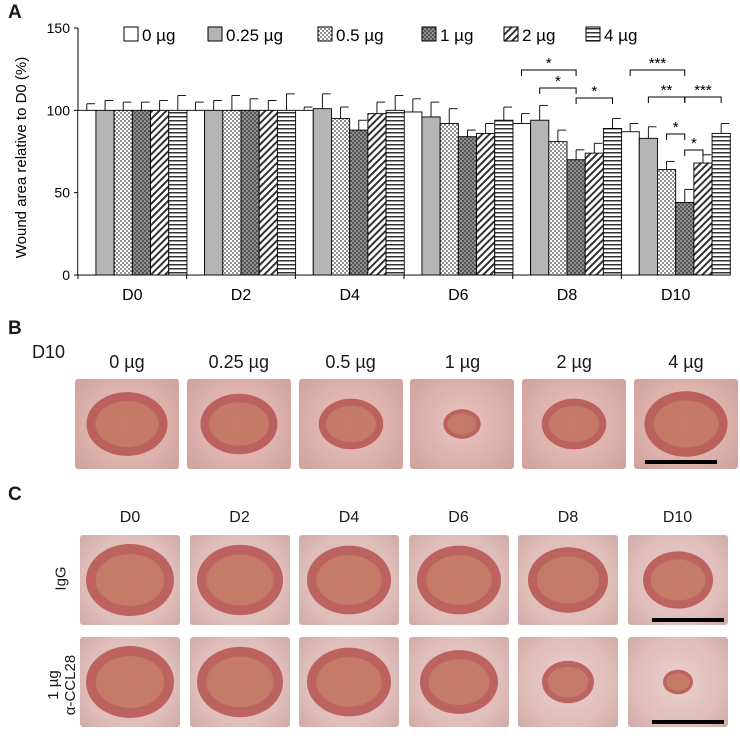  What do you see at coordinates (59, 110) in the screenshot?
I see `y-tick-label: 100` at bounding box center [59, 110].